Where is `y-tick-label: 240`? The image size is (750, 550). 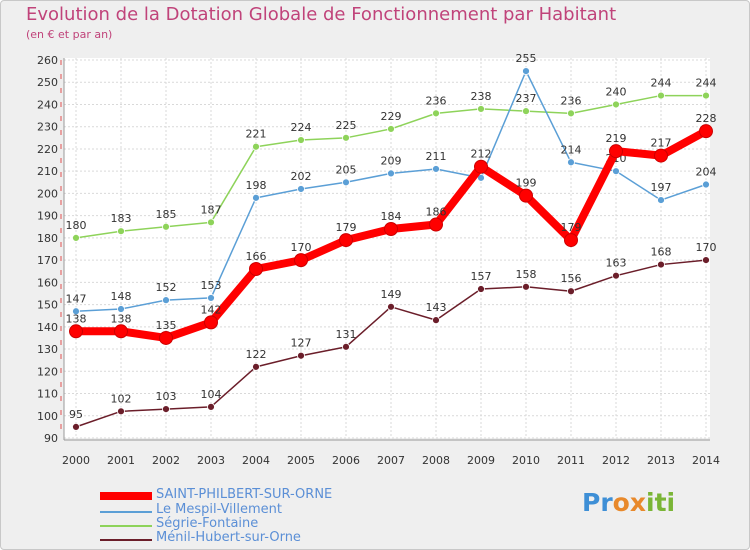 y-tick-label: 240 is located at coordinates (47, 104).